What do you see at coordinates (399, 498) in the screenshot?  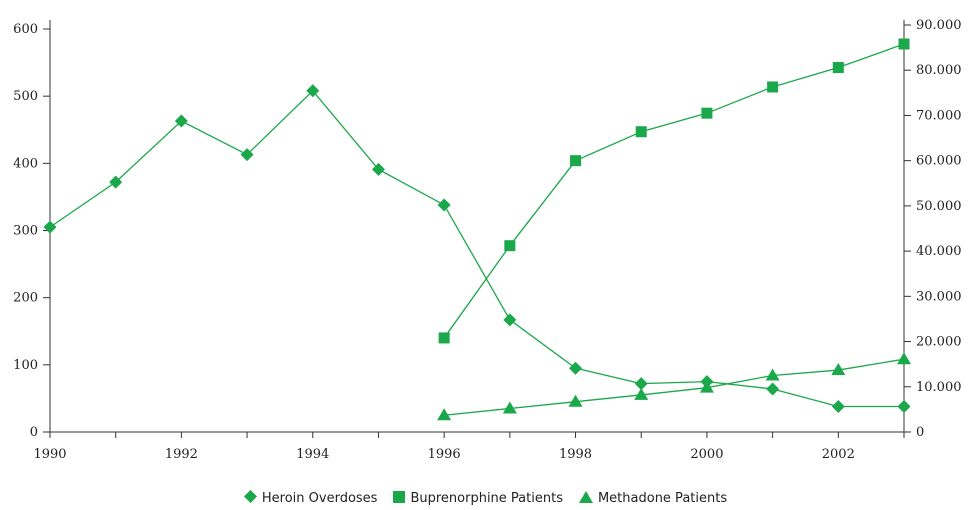 I see `square-icon` at bounding box center [399, 498].